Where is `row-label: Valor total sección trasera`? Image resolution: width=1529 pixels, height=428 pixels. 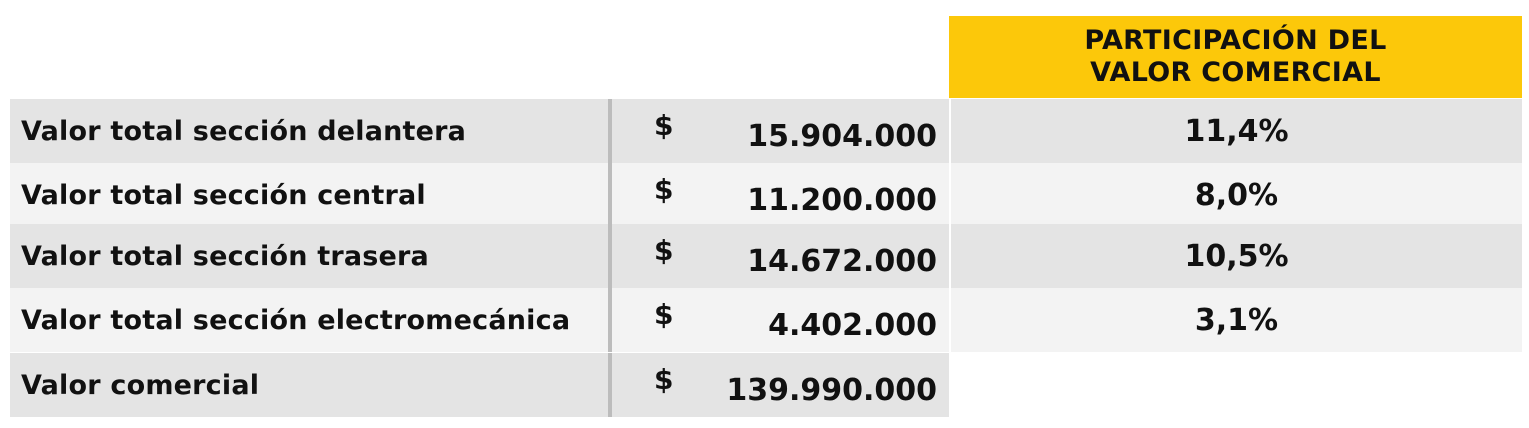
row-label: Valor total sección trasera is located at coordinates (225, 256).